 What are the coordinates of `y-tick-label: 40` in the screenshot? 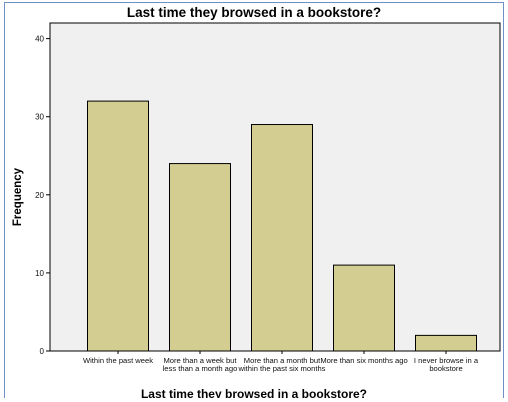 It's located at (39, 39).